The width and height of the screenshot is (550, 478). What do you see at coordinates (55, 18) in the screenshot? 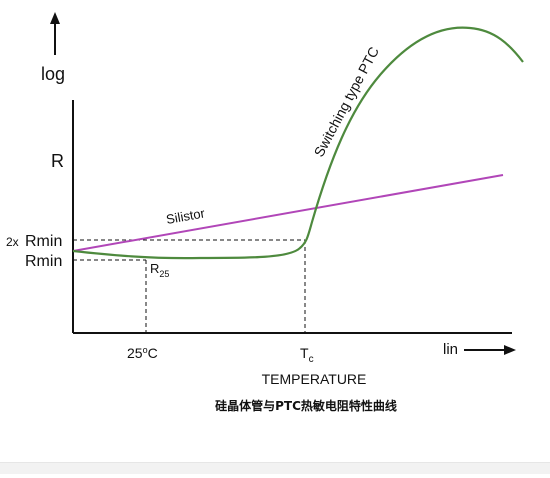
I see `y-axis-arrowhead-icon` at bounding box center [55, 18].